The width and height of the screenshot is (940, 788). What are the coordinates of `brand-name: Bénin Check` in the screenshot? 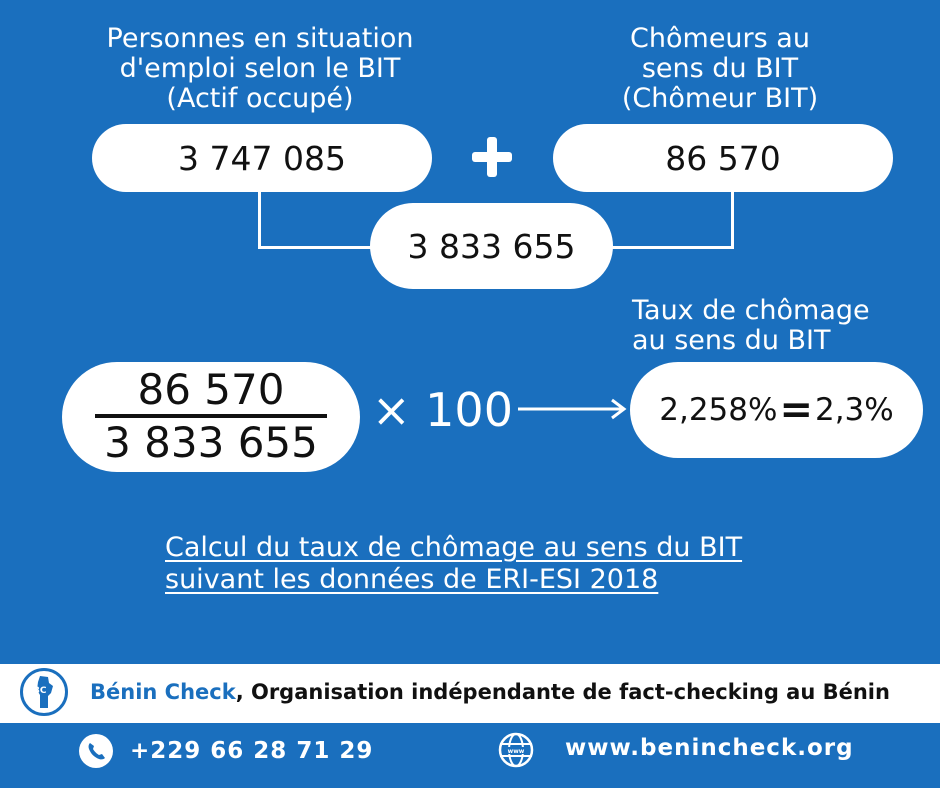 It's located at (163, 692).